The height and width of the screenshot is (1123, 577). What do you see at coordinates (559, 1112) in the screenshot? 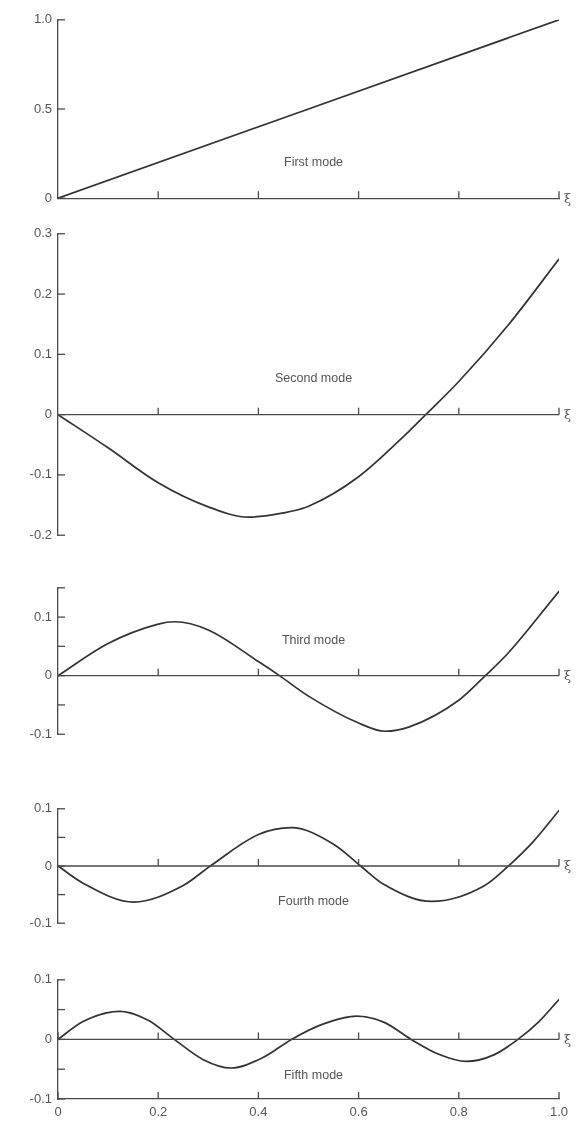
I see `x-tick-label: 1.0` at bounding box center [559, 1112].